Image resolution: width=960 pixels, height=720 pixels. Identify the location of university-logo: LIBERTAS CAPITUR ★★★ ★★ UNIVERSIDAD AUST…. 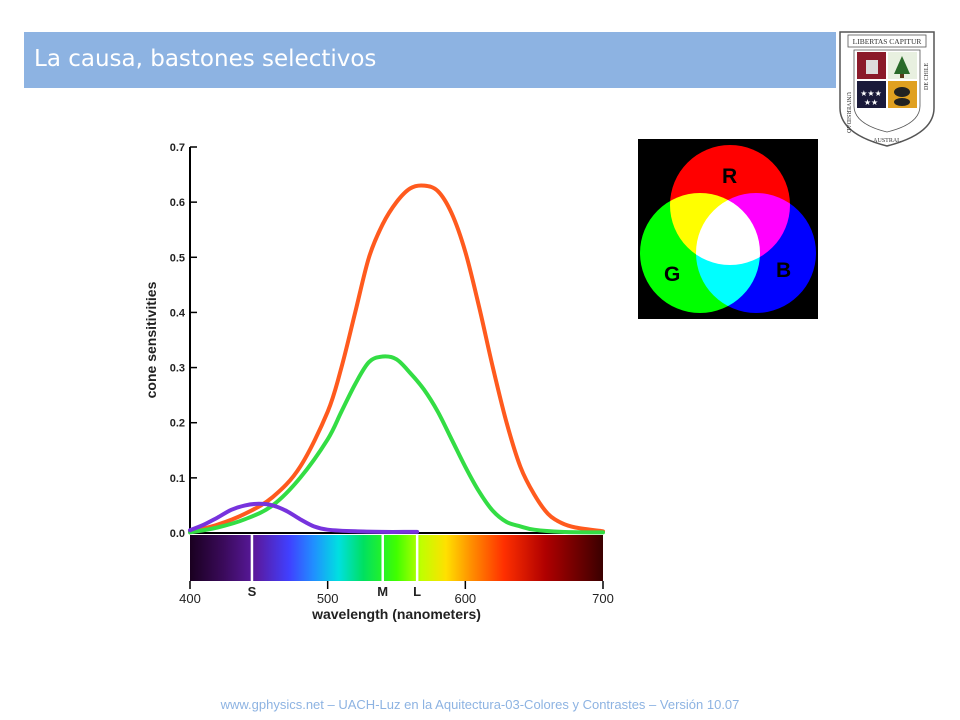
(887, 89).